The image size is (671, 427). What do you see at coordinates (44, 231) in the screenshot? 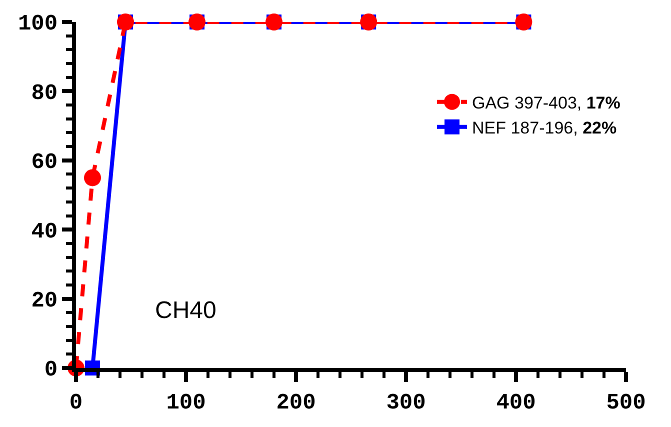
I see `y-tick-label: 40` at bounding box center [44, 231].